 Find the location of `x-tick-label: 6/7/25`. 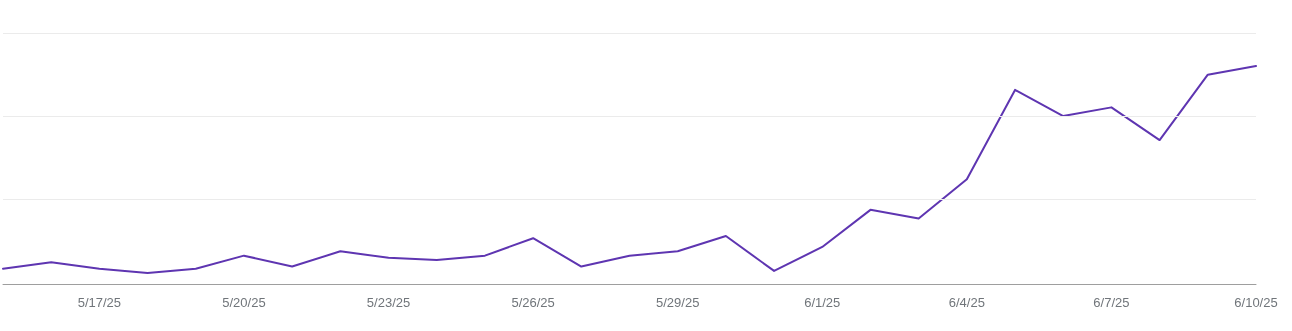

x-tick-label: 6/7/25 is located at coordinates (1111, 302).